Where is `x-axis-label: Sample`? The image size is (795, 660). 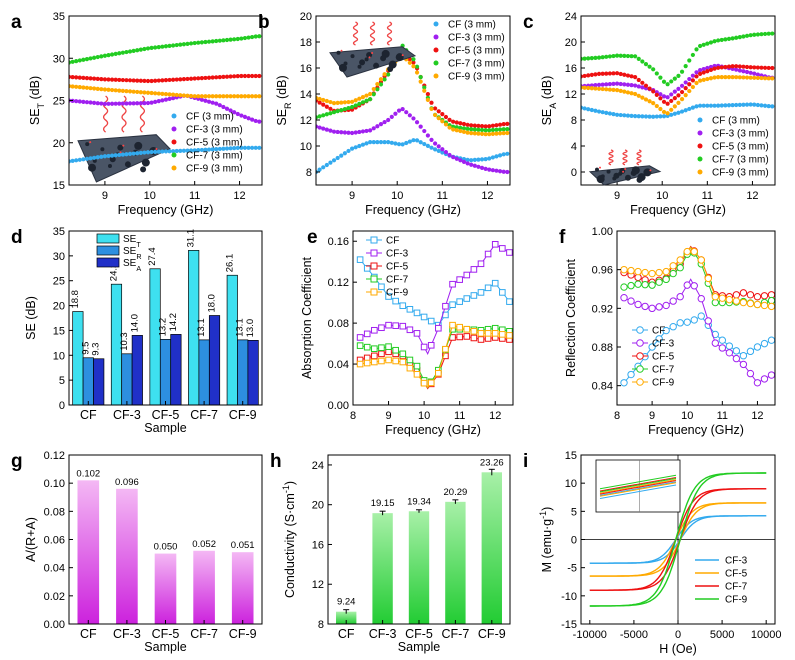
x-axis-label: Sample is located at coordinates (419, 647).